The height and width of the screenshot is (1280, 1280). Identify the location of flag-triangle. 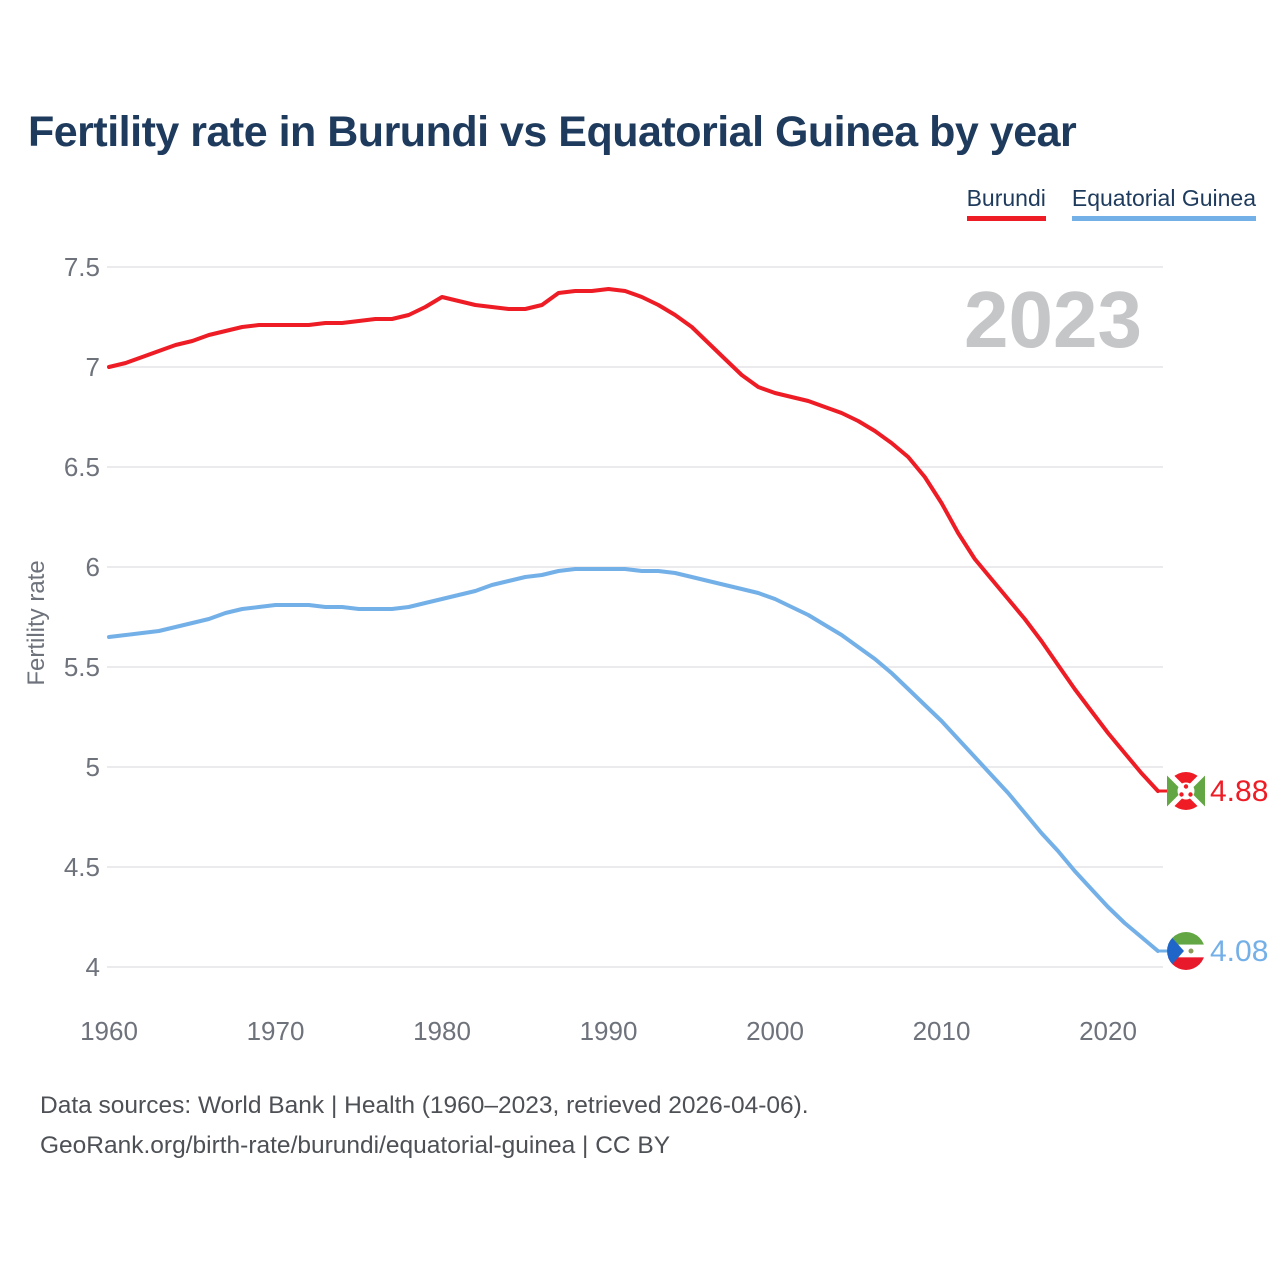
(1175, 951).